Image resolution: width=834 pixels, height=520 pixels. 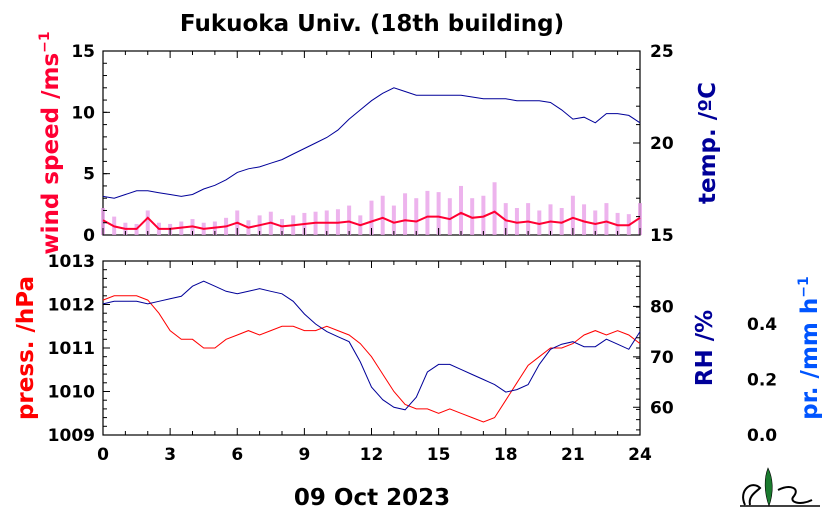 What do you see at coordinates (26, 348) in the screenshot?
I see `pressure-axis-label: press. /hPa` at bounding box center [26, 348].